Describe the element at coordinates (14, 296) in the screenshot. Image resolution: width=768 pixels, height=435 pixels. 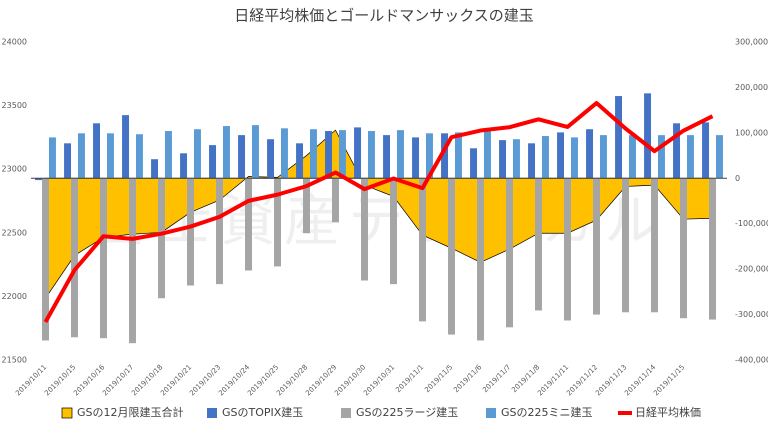
I see `y-tick-label: 22000` at that location.